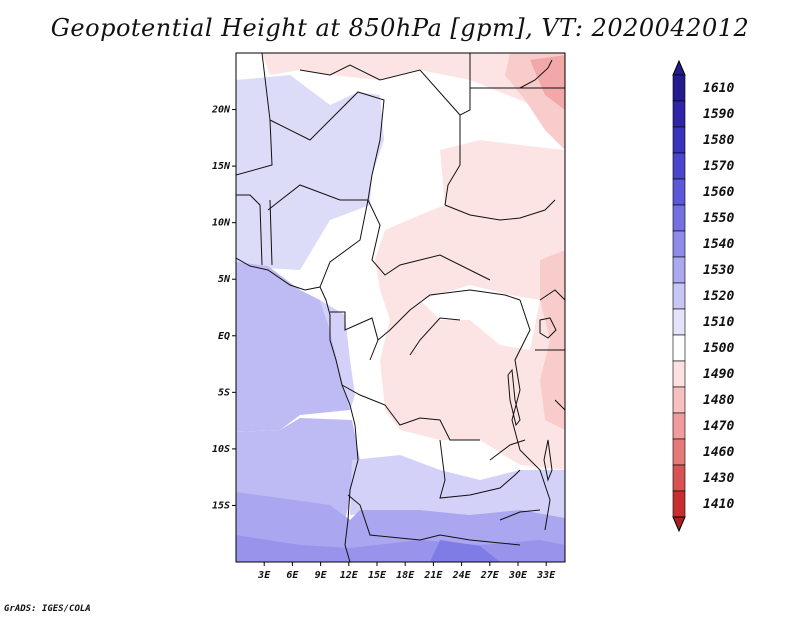  I want to click on border-congo-drc, so click(449, 315).